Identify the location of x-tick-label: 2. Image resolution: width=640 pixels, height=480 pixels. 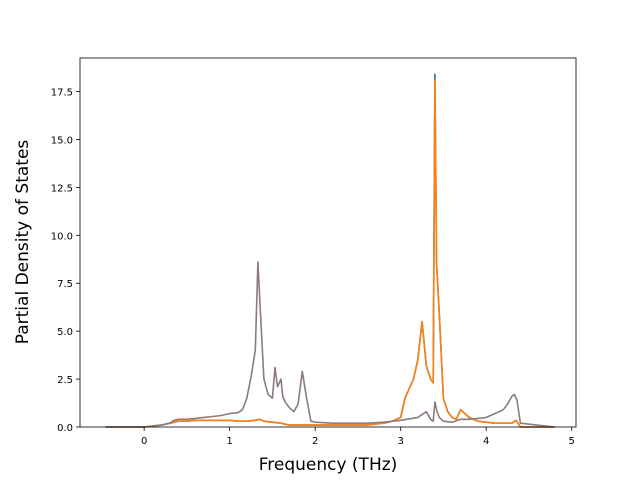
(315, 441).